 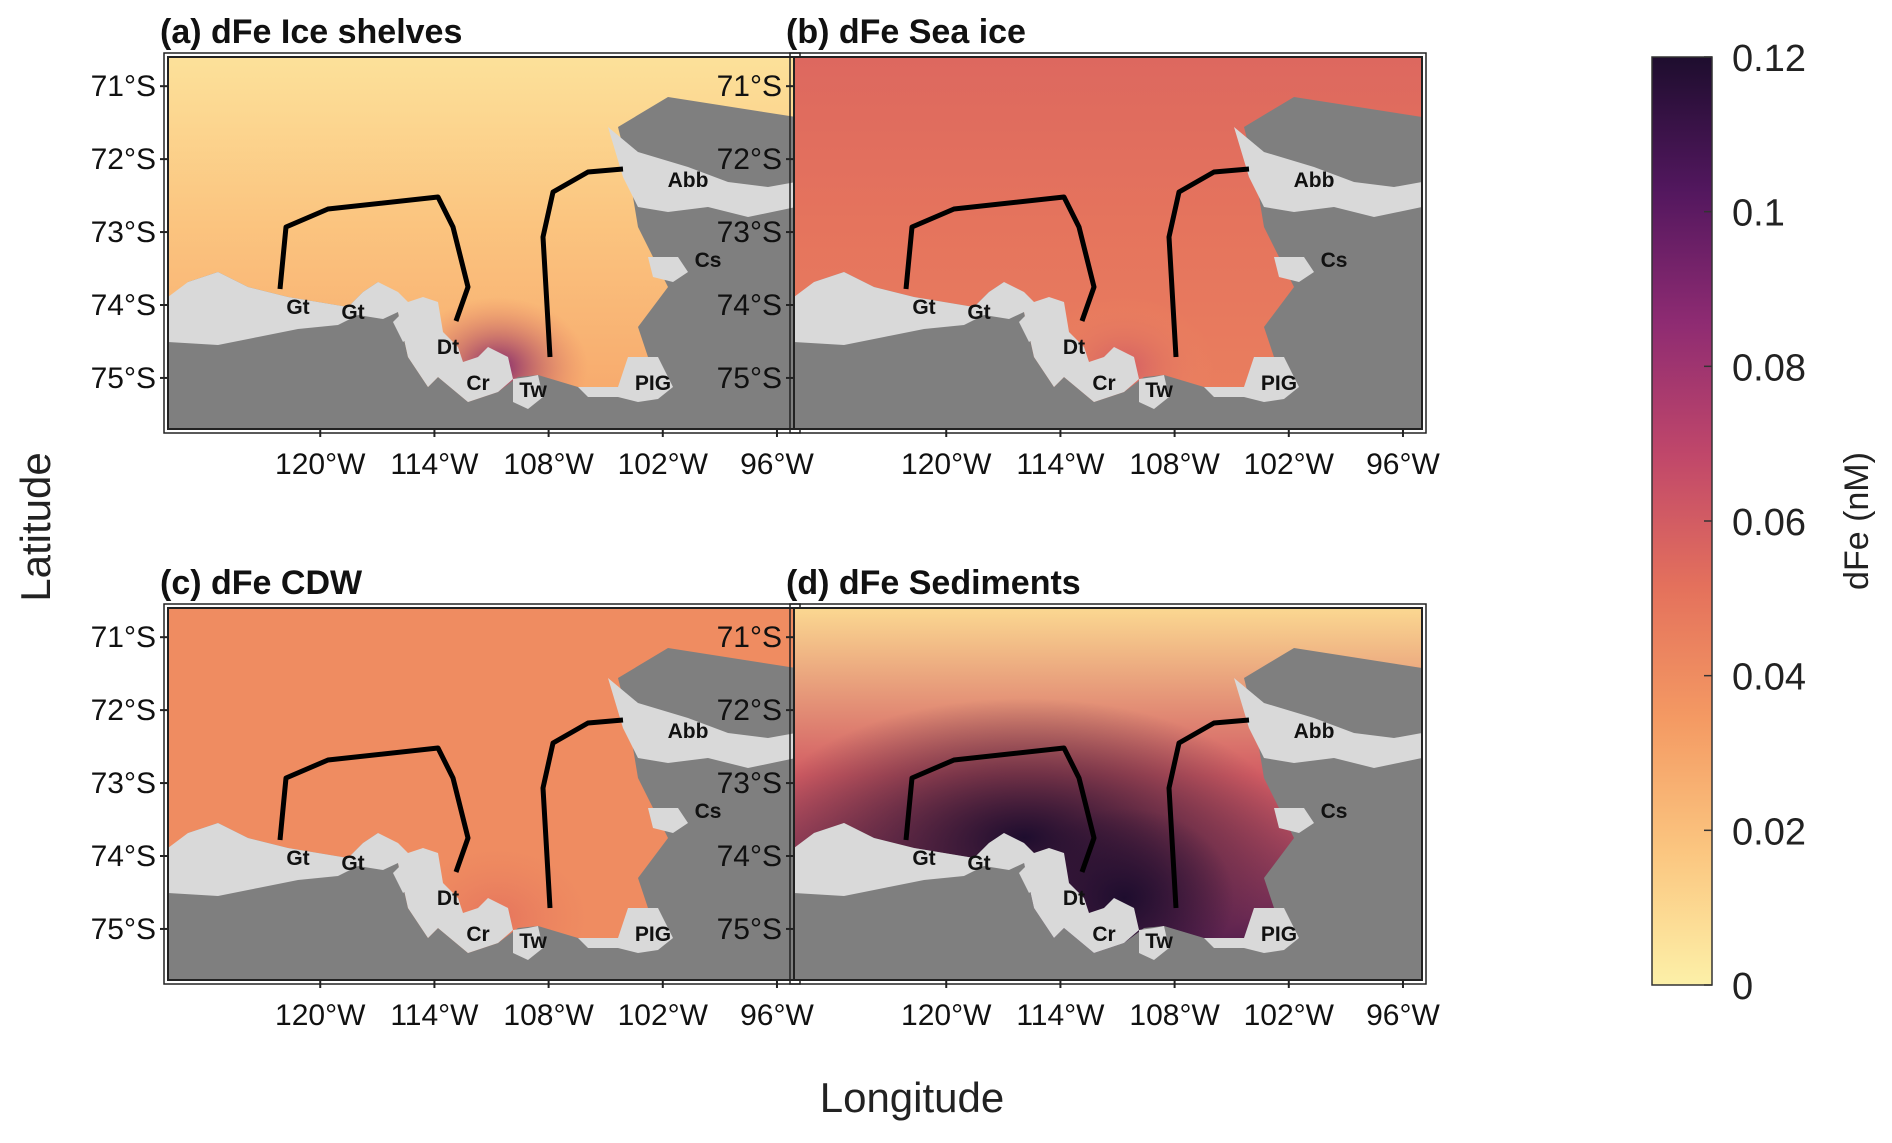 What do you see at coordinates (1769, 678) in the screenshot?
I see `colorbar-tick-label: 0.04` at bounding box center [1769, 678].